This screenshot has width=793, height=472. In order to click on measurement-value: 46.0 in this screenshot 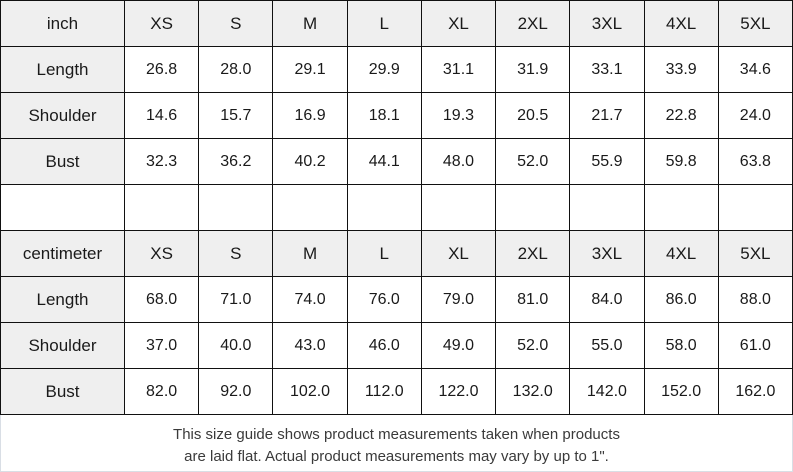, I will do `click(384, 345)`.